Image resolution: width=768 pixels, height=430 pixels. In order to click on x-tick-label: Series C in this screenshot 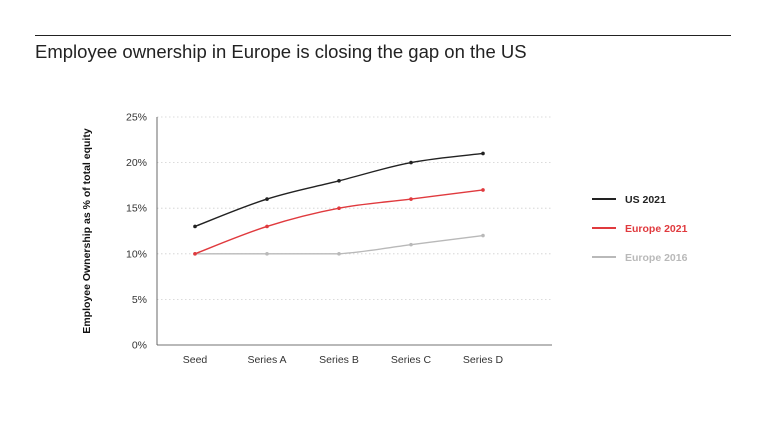, I will do `click(411, 360)`.